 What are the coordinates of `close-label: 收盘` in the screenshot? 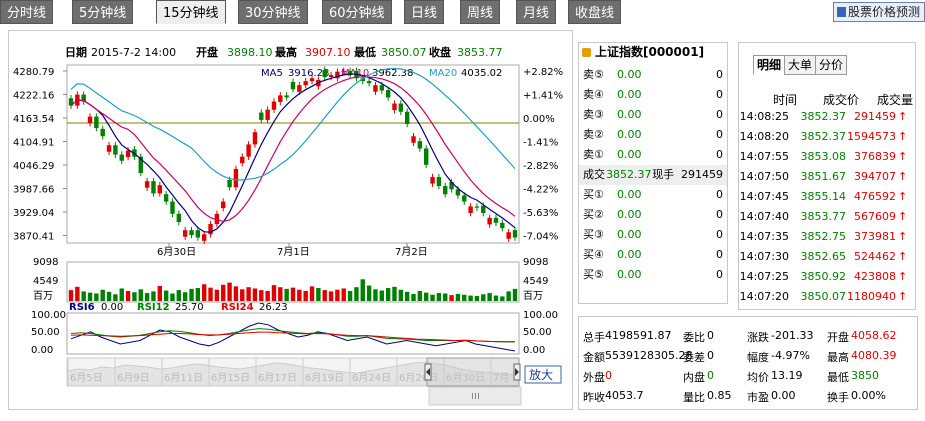 It's located at (440, 52).